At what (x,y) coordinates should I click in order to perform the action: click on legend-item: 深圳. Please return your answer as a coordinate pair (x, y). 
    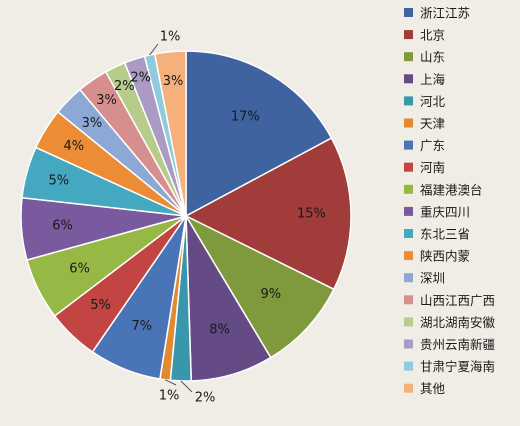
    Looking at the image, I should click on (424, 278).